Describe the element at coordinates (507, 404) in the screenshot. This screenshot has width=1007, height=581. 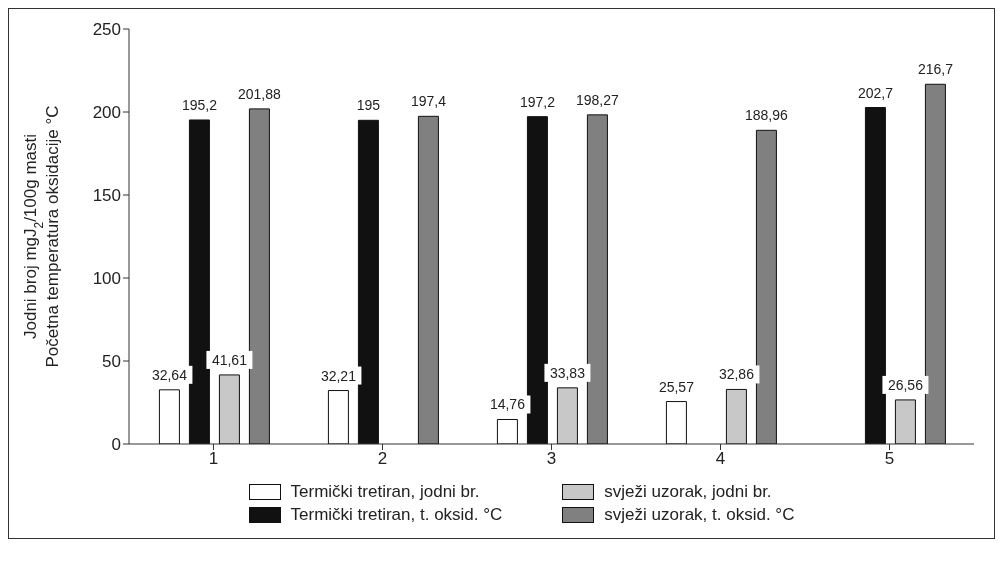
I see `data-label: 14,76` at that location.